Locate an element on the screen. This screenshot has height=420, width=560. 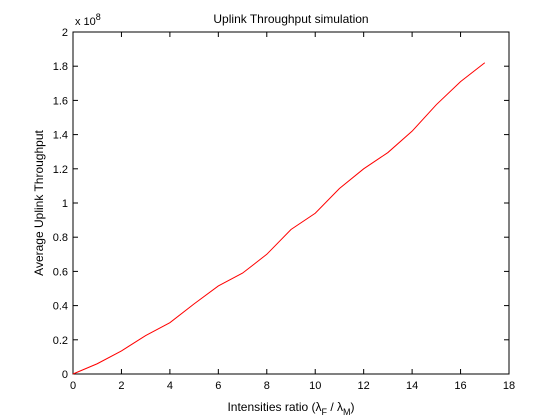
x-tick-label: 2 is located at coordinates (121, 386).